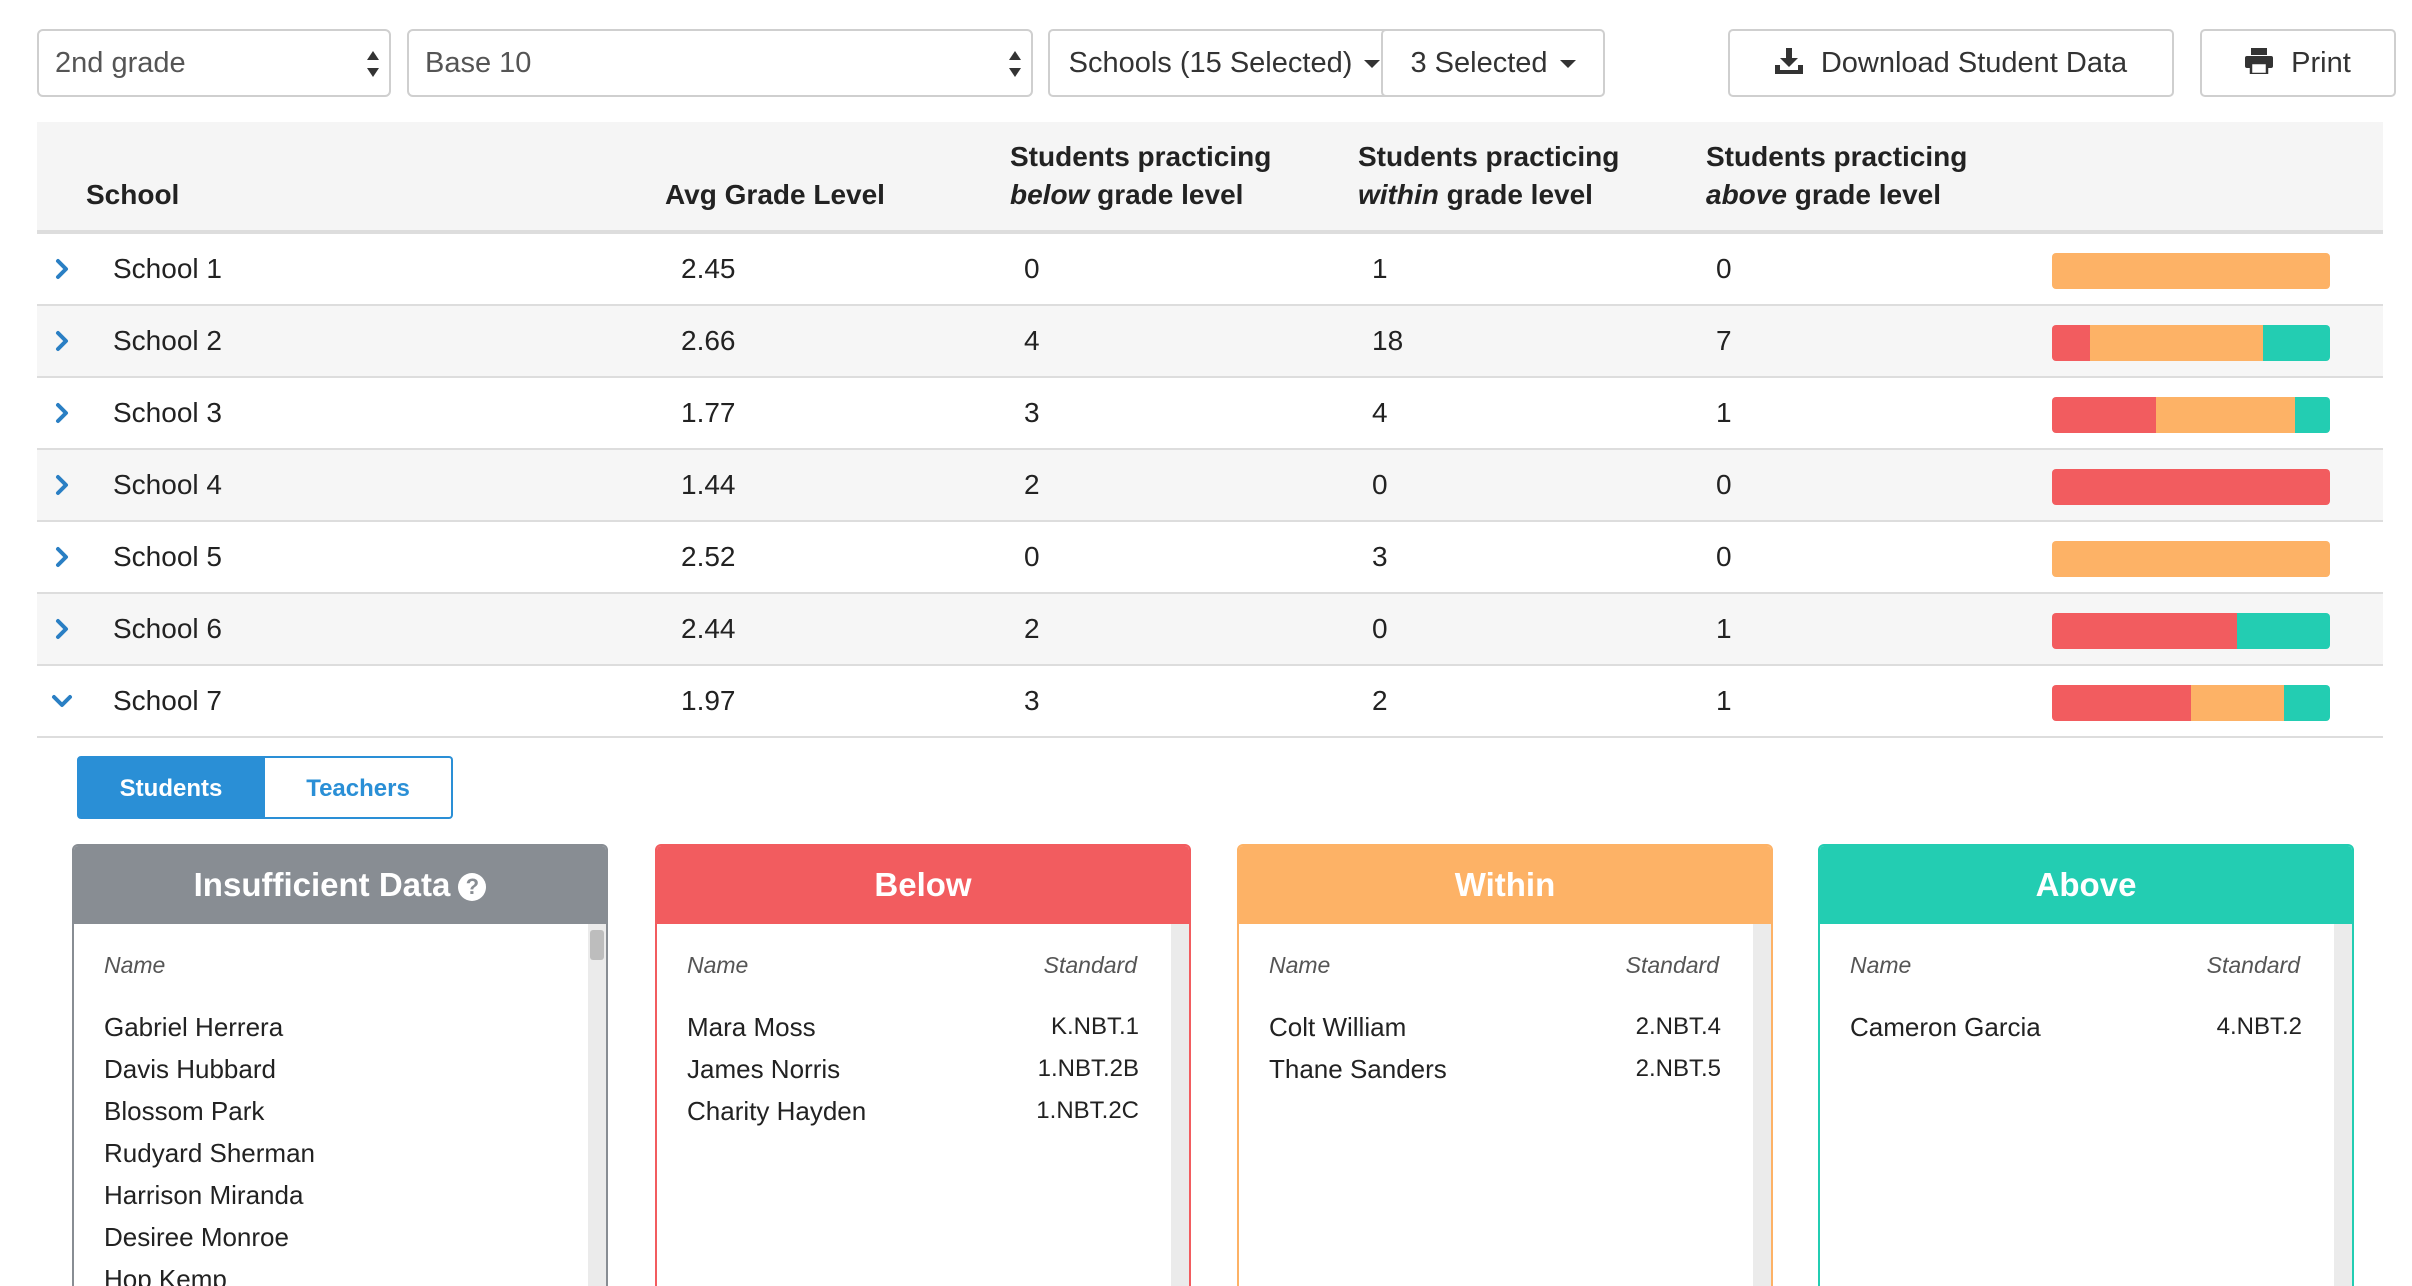 The height and width of the screenshot is (1286, 2412). Describe the element at coordinates (171, 787) in the screenshot. I see `tab-students: Students` at that location.